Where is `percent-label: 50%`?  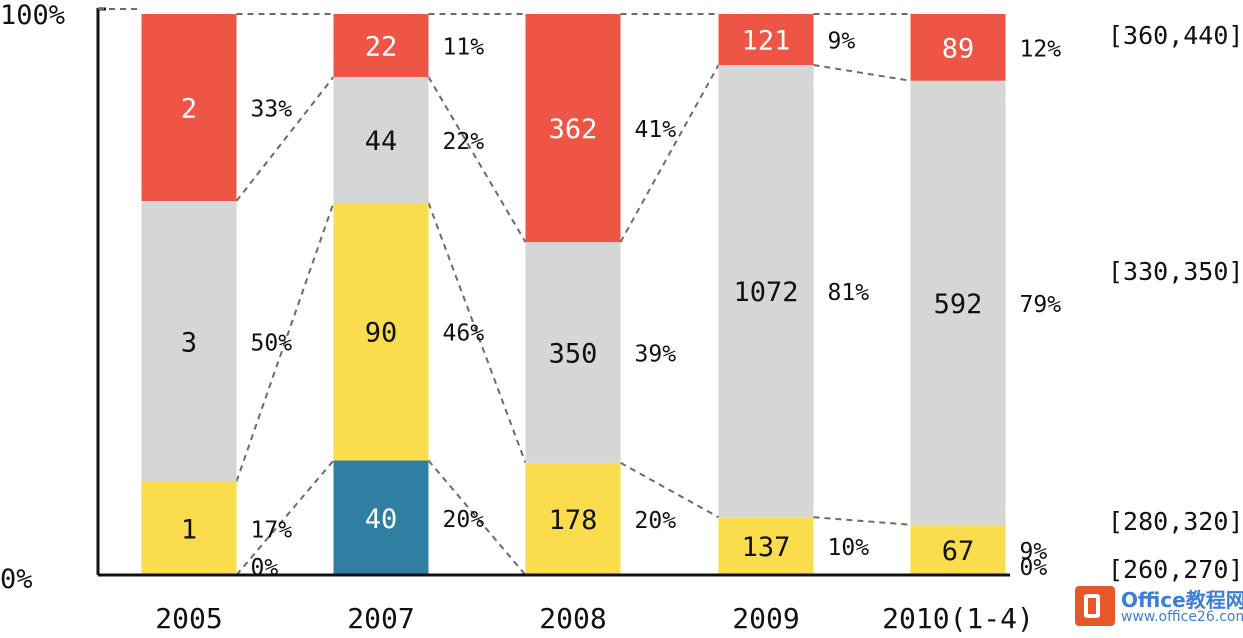 percent-label: 50% is located at coordinates (272, 343).